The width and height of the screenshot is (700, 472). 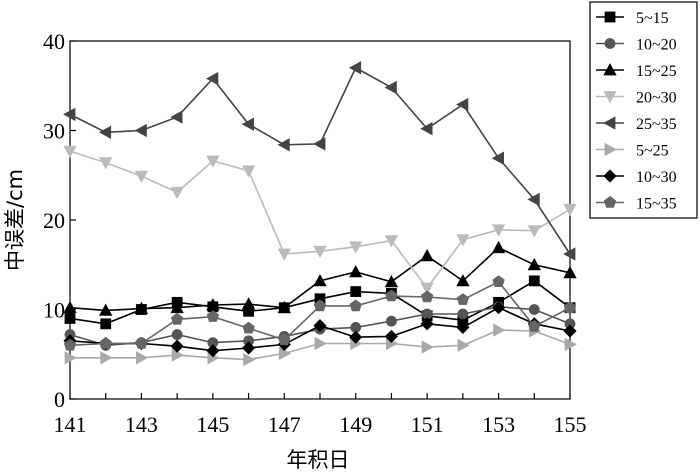 What do you see at coordinates (54, 131) in the screenshot?
I see `y-tick-label: 30` at bounding box center [54, 131].